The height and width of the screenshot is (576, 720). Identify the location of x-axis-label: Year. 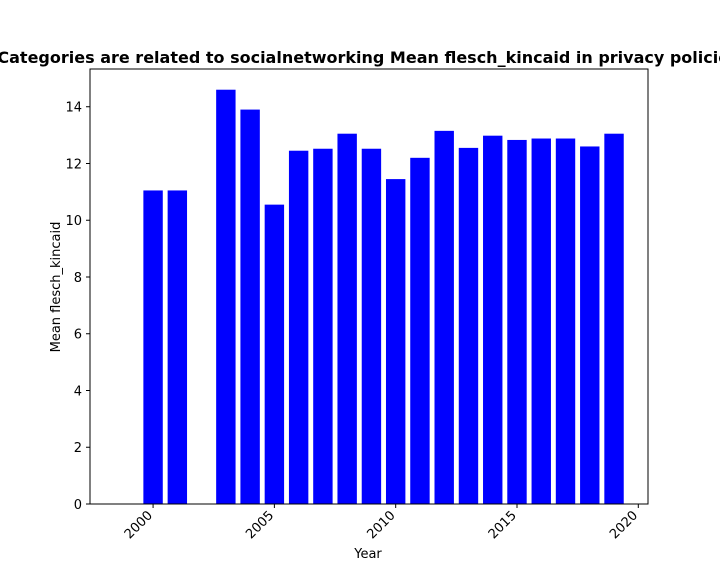
(367, 554).